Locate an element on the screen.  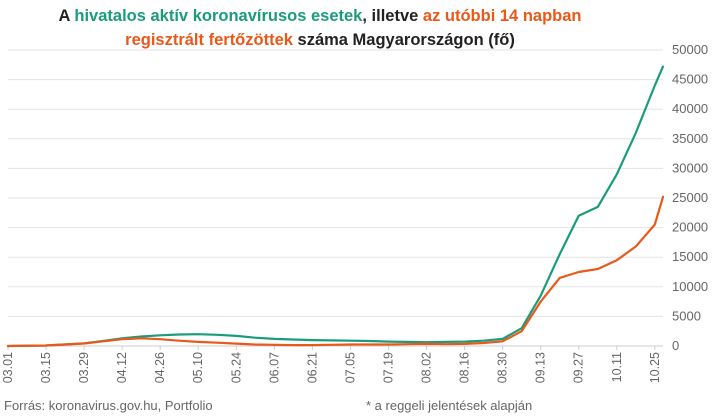
x-tick-label: 06.21 is located at coordinates (312, 367).